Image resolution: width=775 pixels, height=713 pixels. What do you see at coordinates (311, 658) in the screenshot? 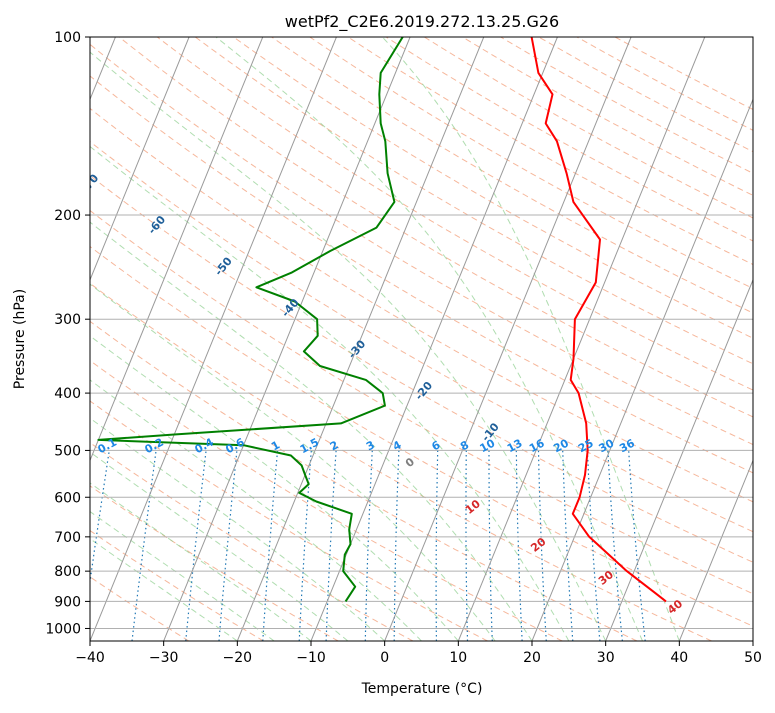
I see `x-tick-label: −10` at bounding box center [311, 658].